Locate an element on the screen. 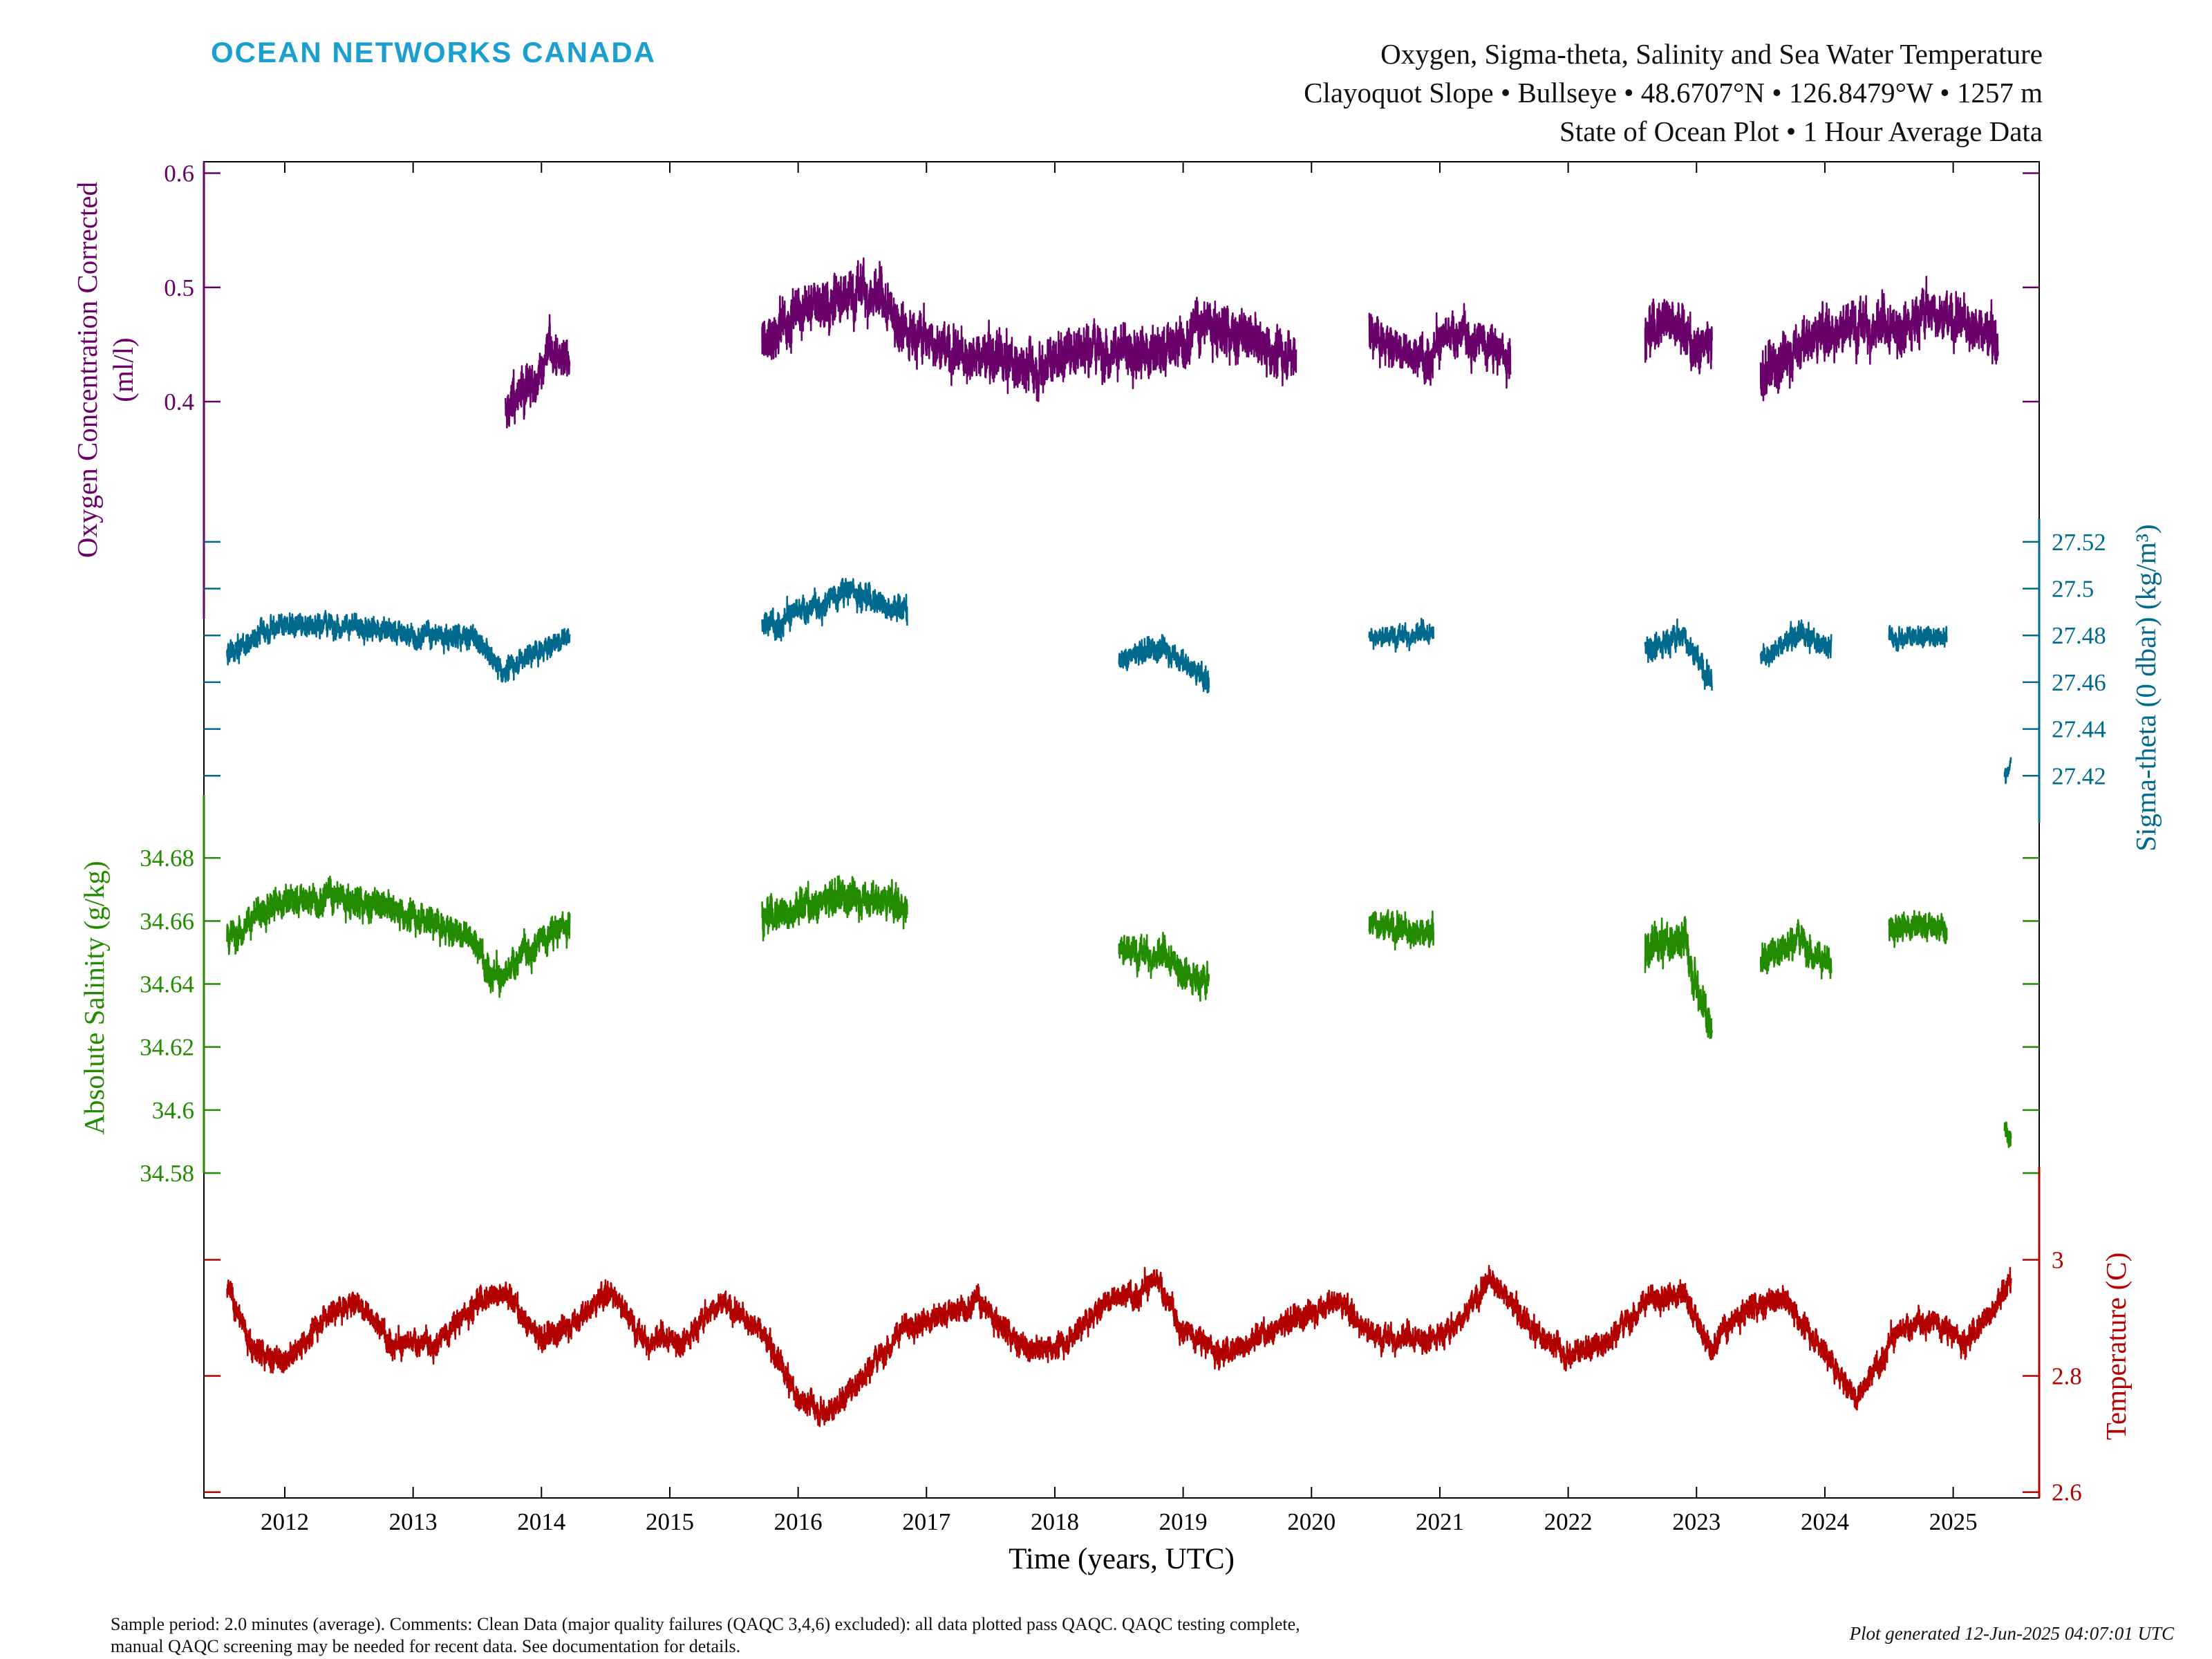 The height and width of the screenshot is (1659, 2212). temperature-y-tick-label-2.6: 2.6 is located at coordinates (2067, 1493).